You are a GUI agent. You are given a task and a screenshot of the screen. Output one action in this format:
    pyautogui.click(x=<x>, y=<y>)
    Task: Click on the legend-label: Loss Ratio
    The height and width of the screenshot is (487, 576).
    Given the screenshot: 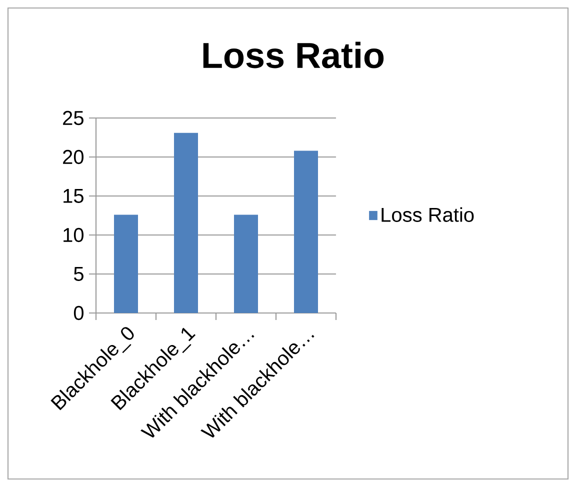 What is the action you would take?
    pyautogui.click(x=428, y=214)
    